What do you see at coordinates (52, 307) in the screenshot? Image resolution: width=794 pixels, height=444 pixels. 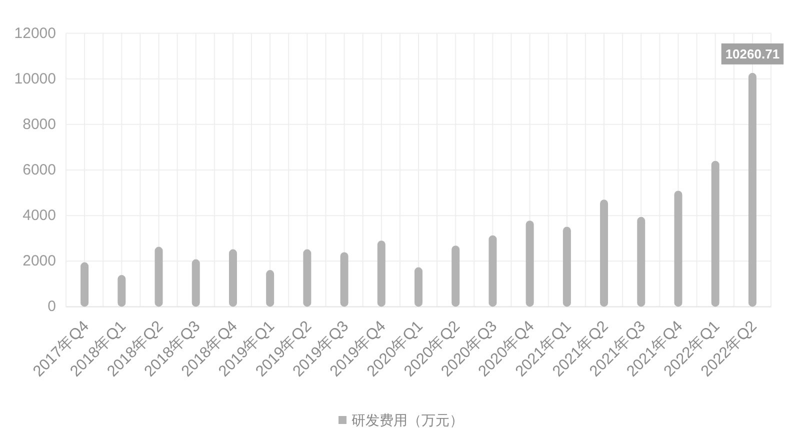 I see `y-tick-label: 0` at bounding box center [52, 307].